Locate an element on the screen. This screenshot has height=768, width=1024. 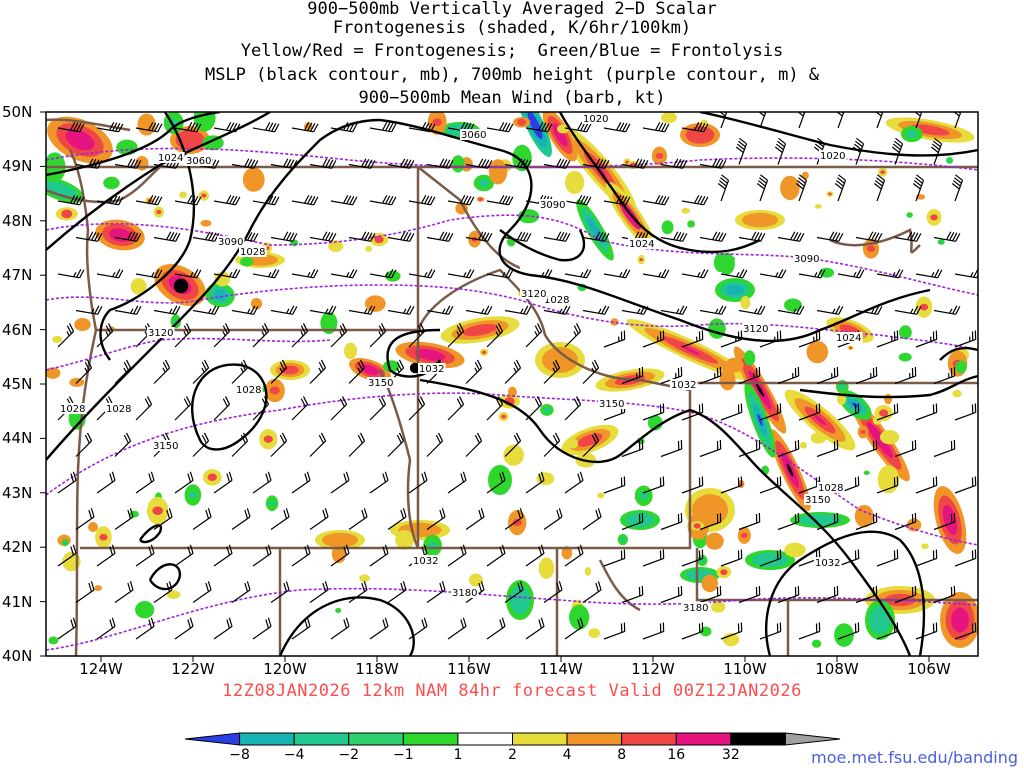
lat-label: 43N is located at coordinates (17, 492).